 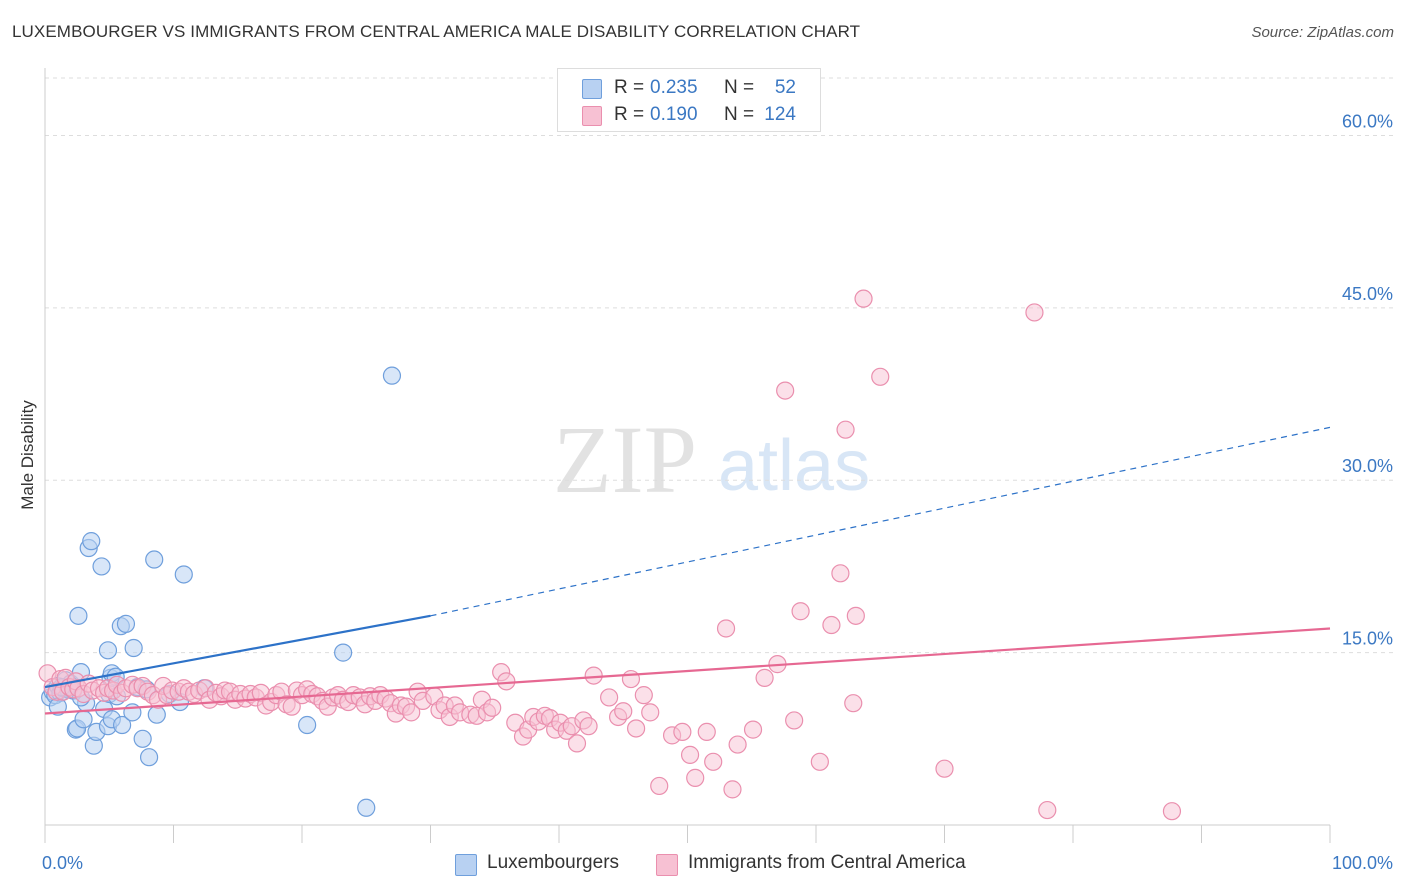 What do you see at coordinates (785, 87) in the screenshot?
I see `legend-n-value: 52` at bounding box center [785, 87].